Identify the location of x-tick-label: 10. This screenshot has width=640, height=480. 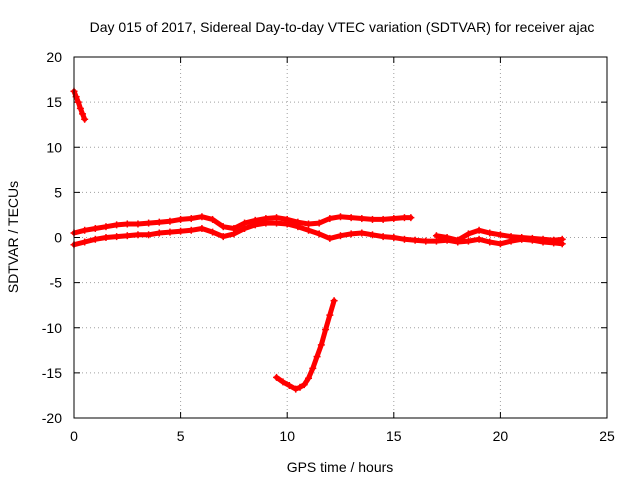
(287, 436).